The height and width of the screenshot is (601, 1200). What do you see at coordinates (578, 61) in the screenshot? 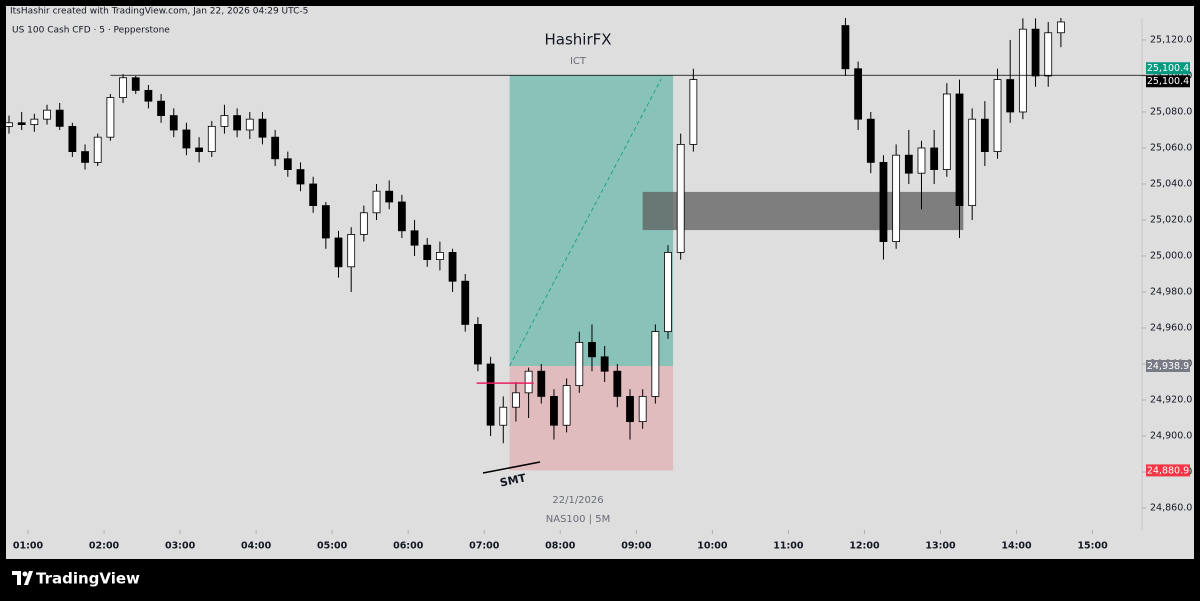
I see `chart-subtitle: ICT` at bounding box center [578, 61].